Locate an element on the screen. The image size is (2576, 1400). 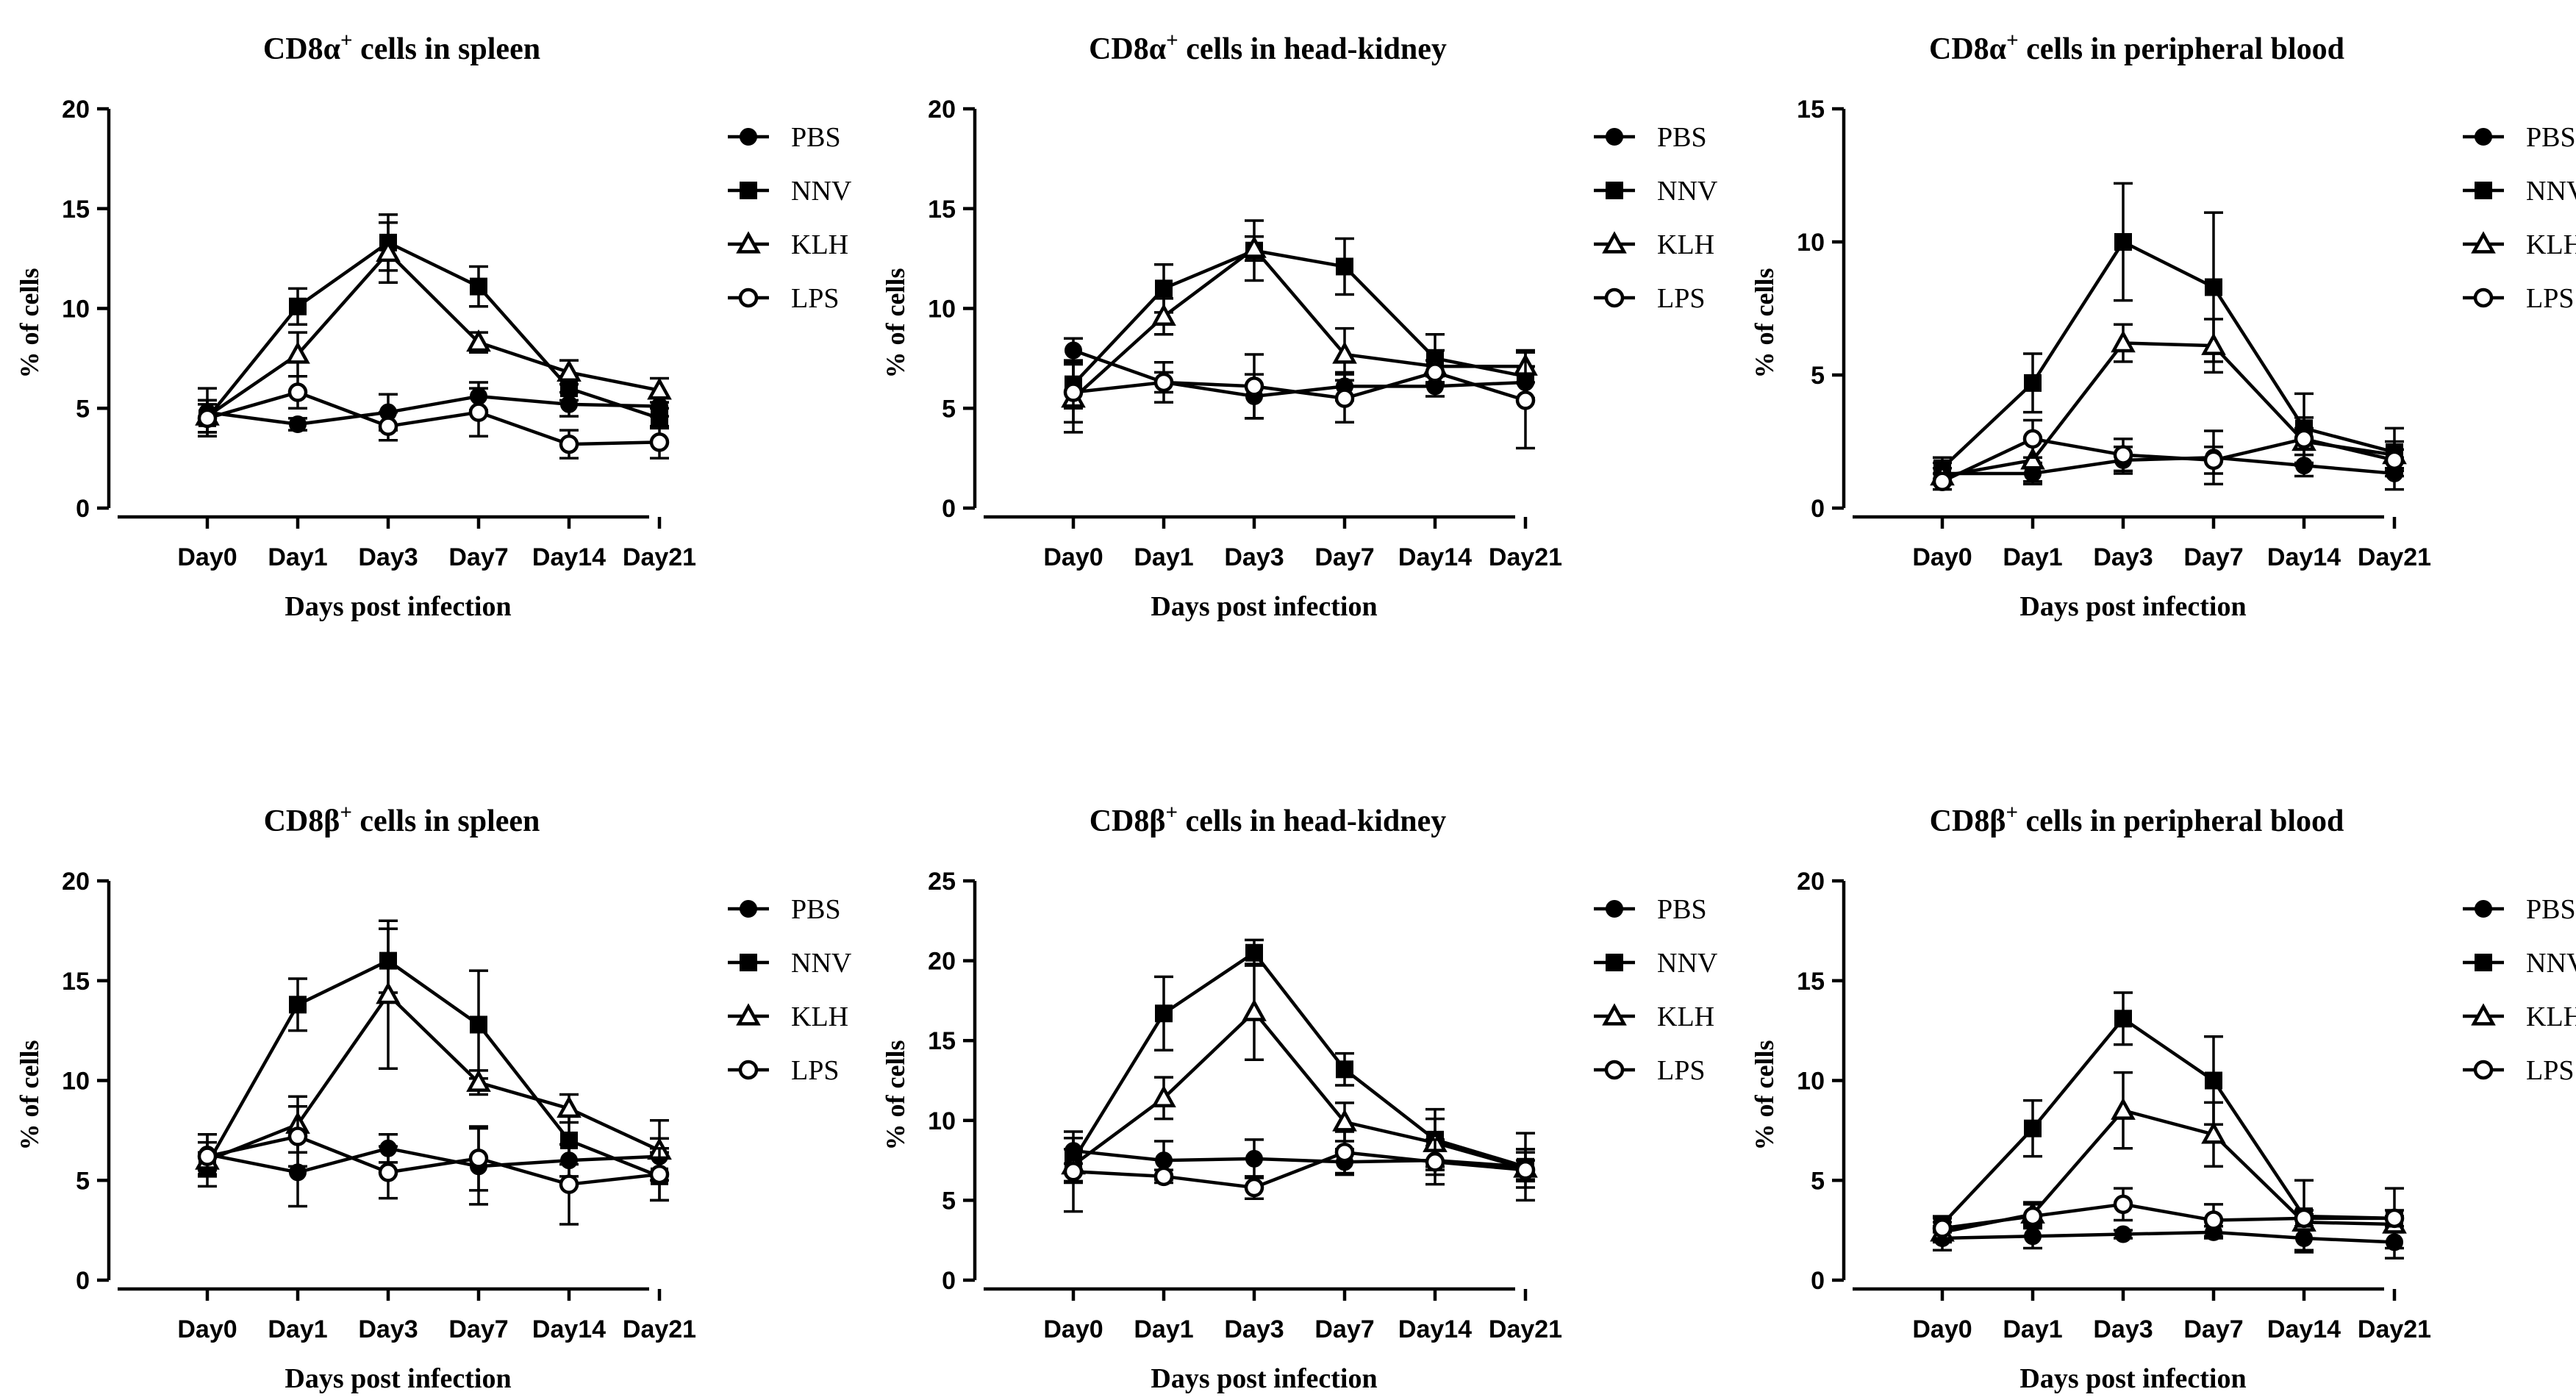
chart-title-rest: cells in peripheral blood is located at coordinates (2181, 821).